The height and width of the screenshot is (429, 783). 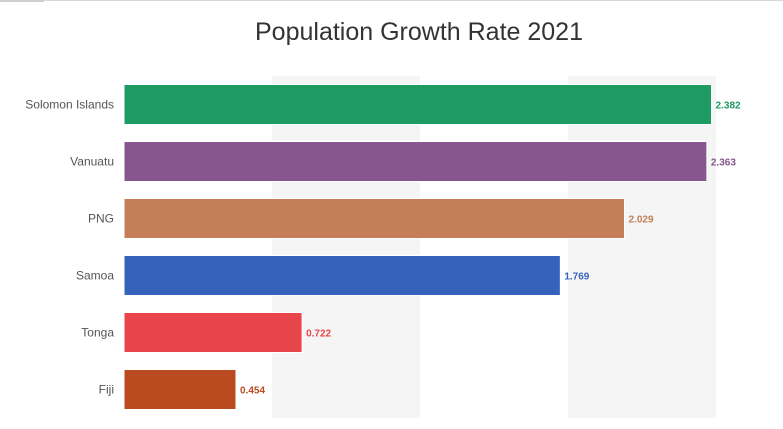 I want to click on bar-solomon-islands, so click(x=418, y=104).